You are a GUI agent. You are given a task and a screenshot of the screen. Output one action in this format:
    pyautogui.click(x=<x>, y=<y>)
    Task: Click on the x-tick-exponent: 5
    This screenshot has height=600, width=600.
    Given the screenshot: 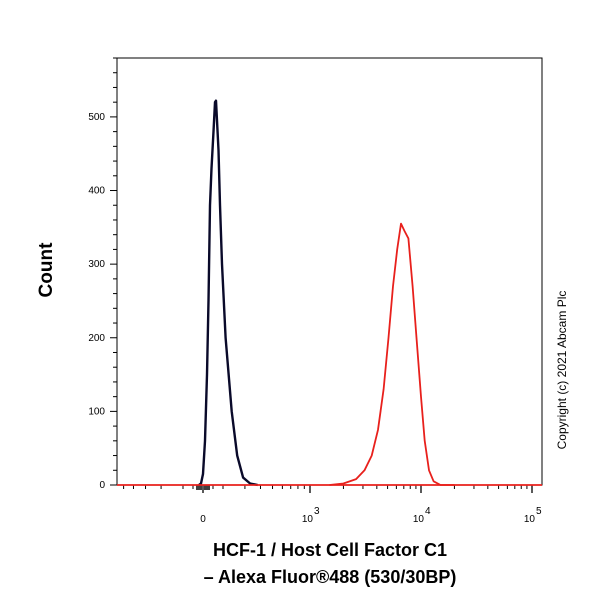 What is the action you would take?
    pyautogui.click(x=539, y=511)
    